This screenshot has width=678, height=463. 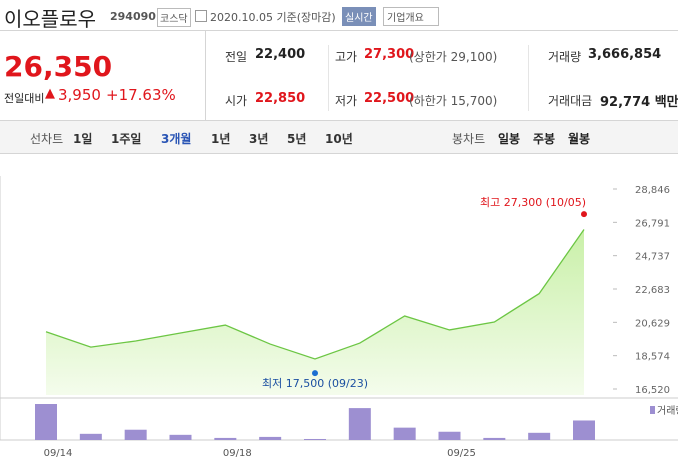 I want to click on tab: 3개월, so click(x=176, y=139).